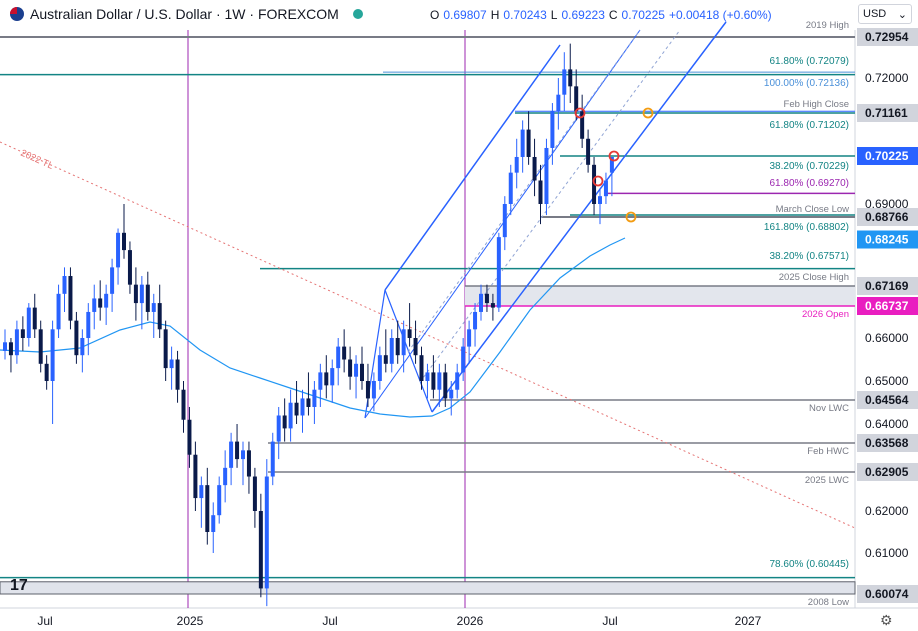 The image size is (918, 631). I want to click on high-value: 0.70243, so click(525, 15).